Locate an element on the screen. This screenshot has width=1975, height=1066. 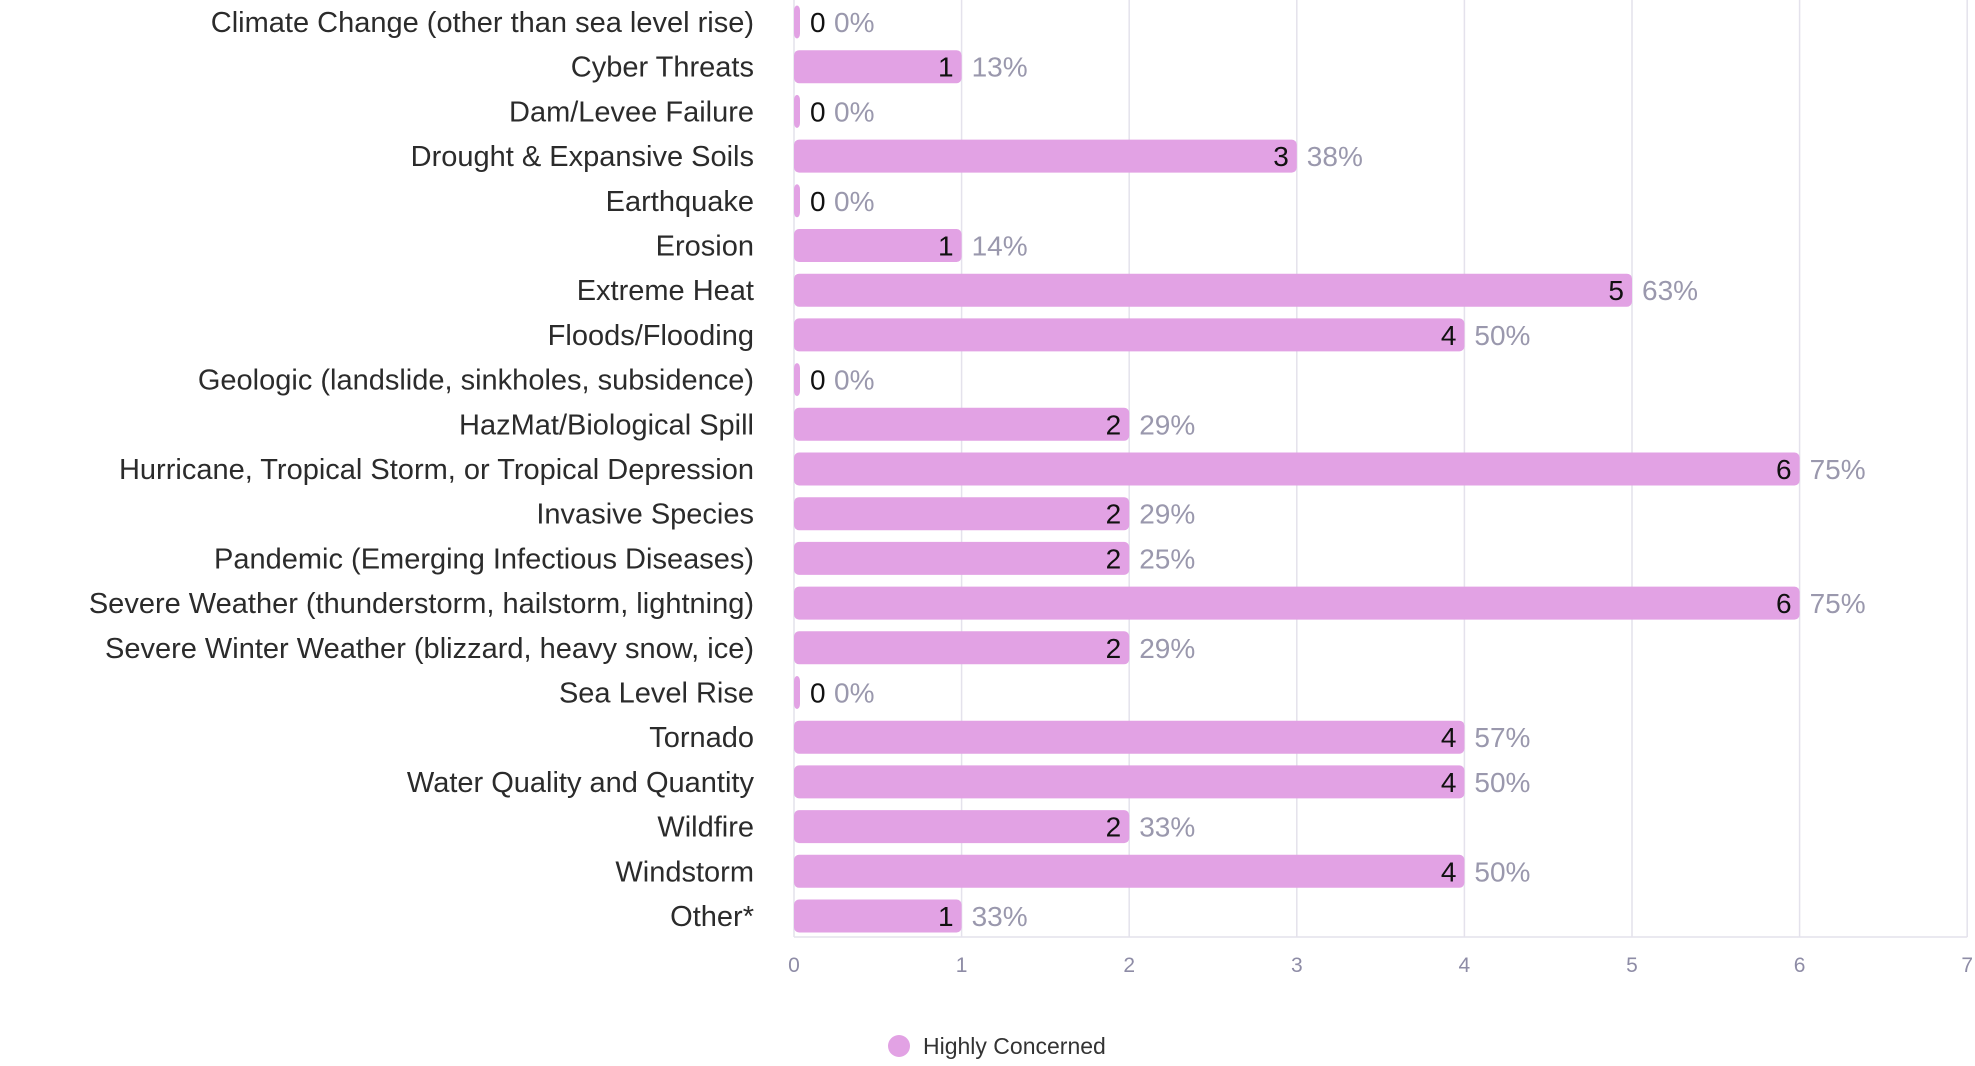
category-label: Cyber Threats is located at coordinates (662, 68).